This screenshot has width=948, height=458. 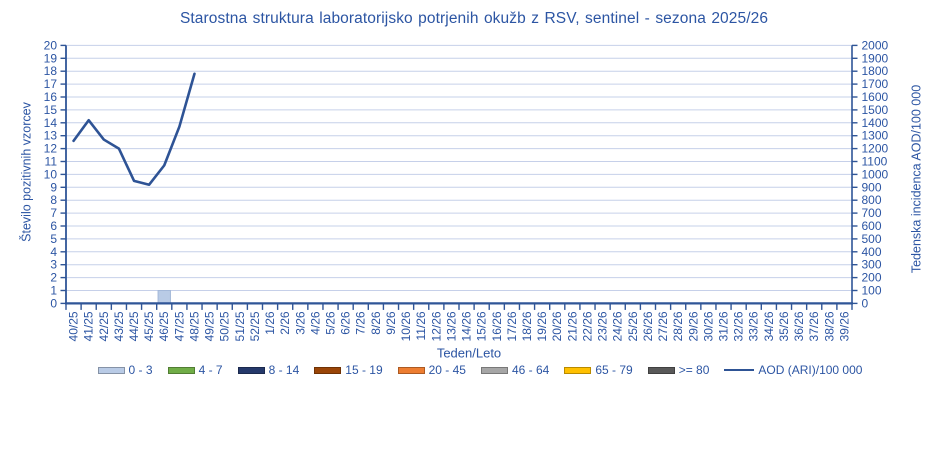 I want to click on x-axis-tick-label: 27/26, so click(x=663, y=326).